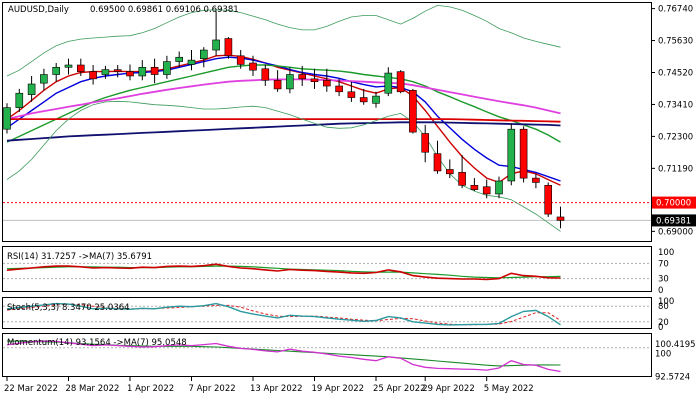  What do you see at coordinates (68, 308) in the screenshot?
I see `stoch-label: Stoch(5,3,3) 8.3470 25.0364` at bounding box center [68, 308].